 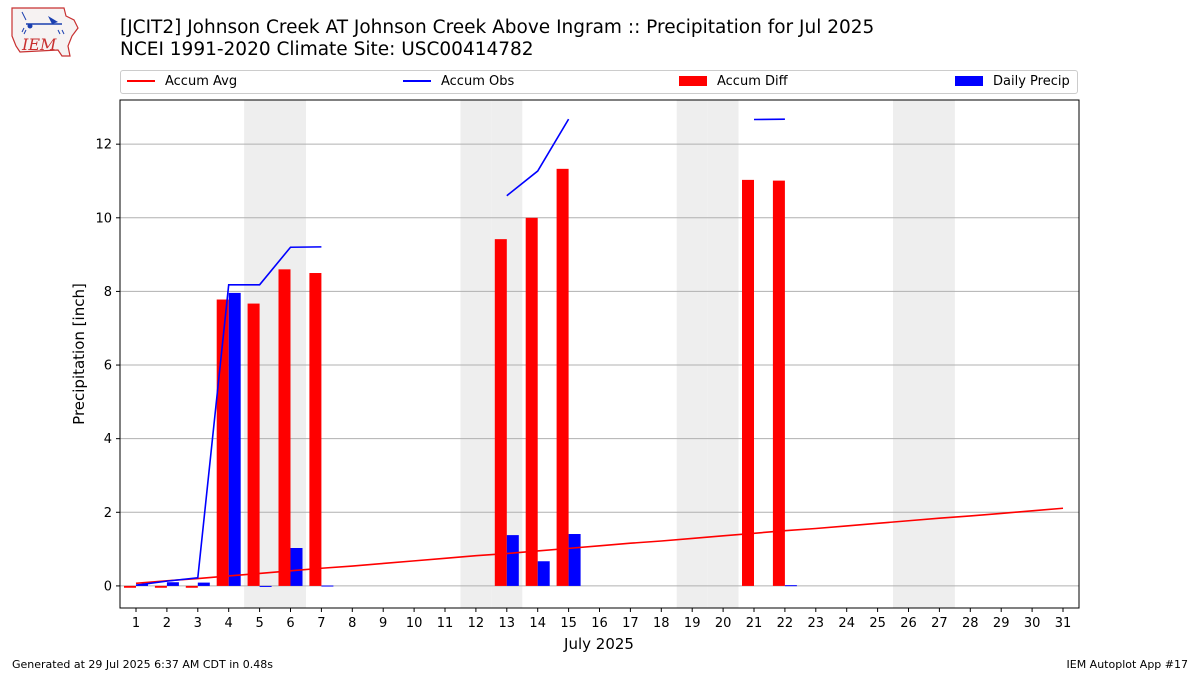 I want to click on x-tick-label-26: 26, so click(x=908, y=623).